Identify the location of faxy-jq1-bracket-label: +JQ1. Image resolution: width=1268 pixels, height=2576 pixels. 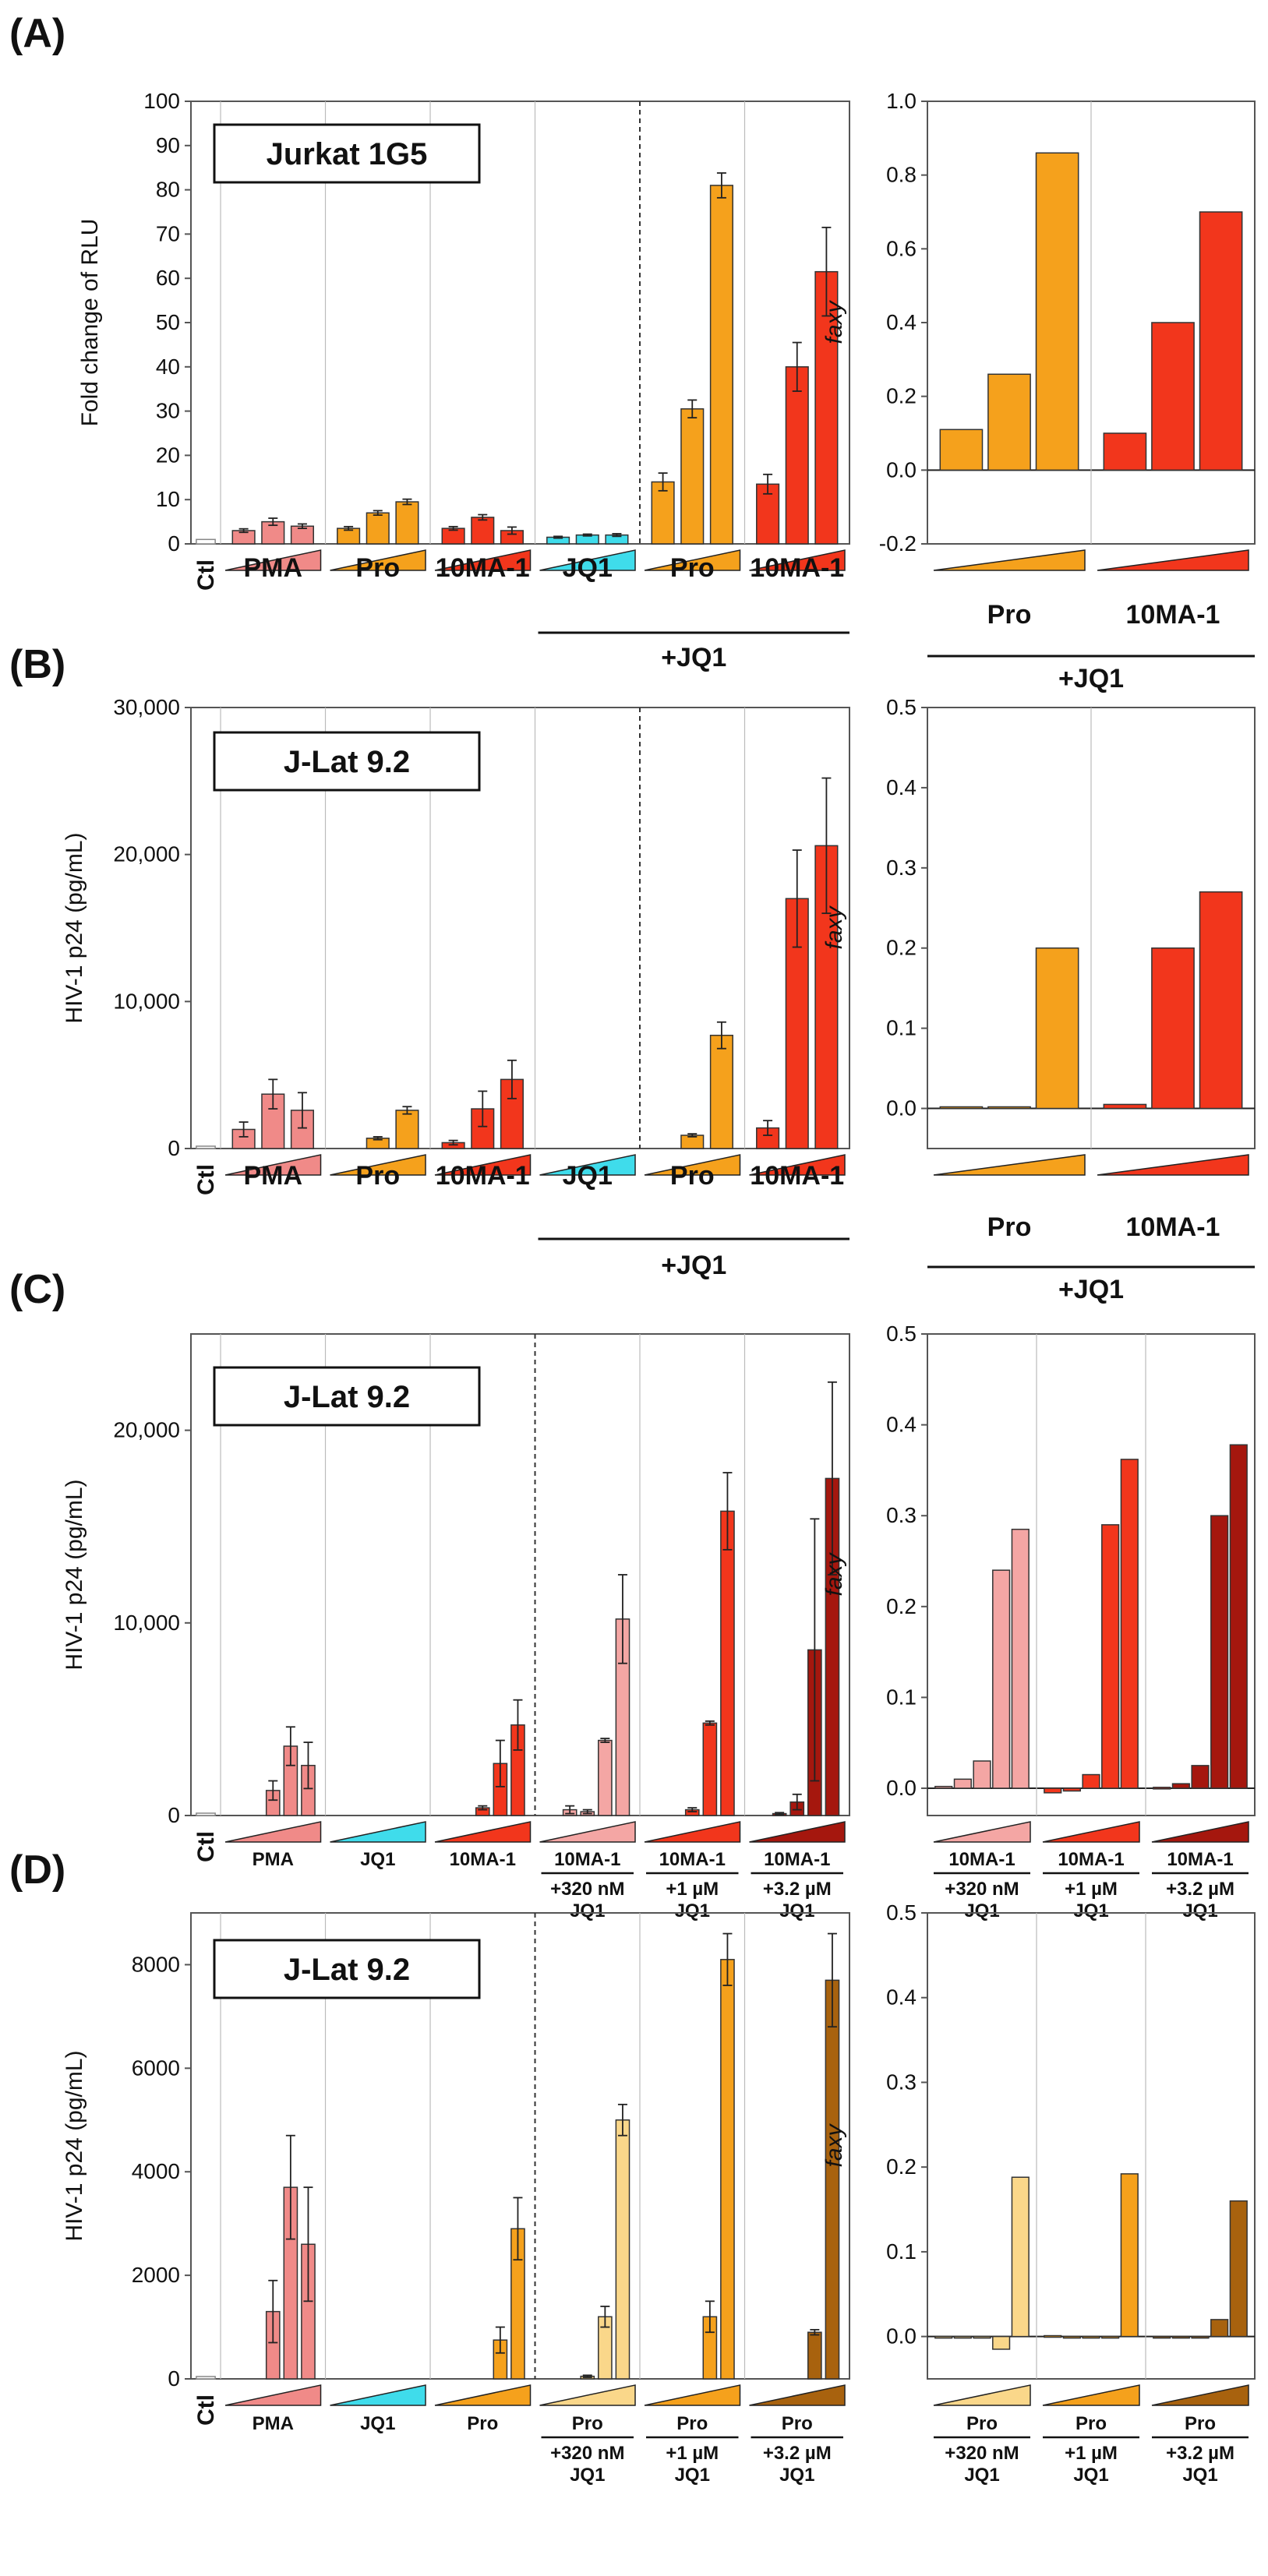
(1091, 678).